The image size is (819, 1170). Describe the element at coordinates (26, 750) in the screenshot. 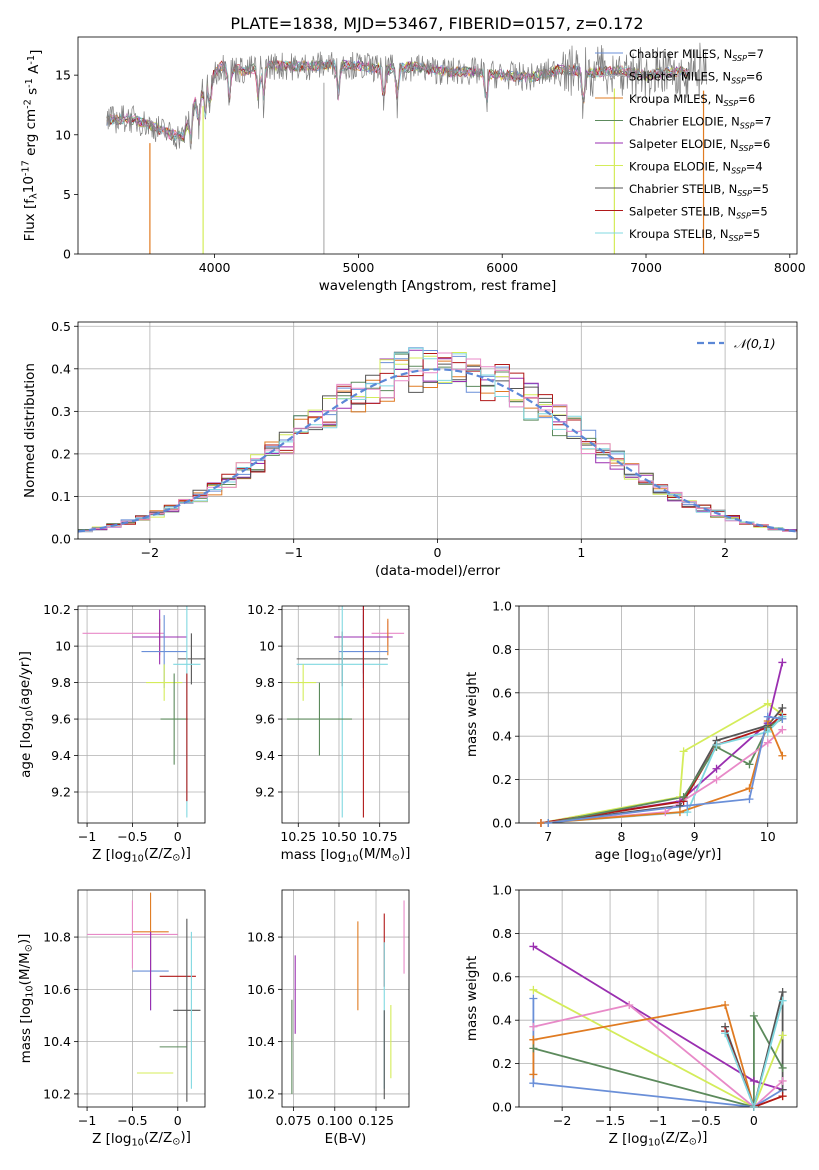

I see `text-run: age [log` at that location.